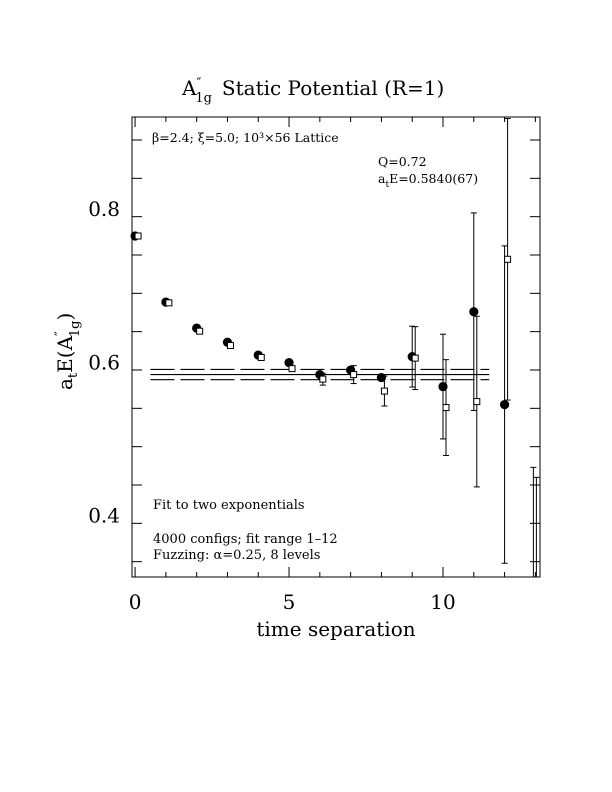 This screenshot has height=792, width=612. Describe the element at coordinates (75, 329) in the screenshot. I see `ylabel-sub2: 1g` at that location.